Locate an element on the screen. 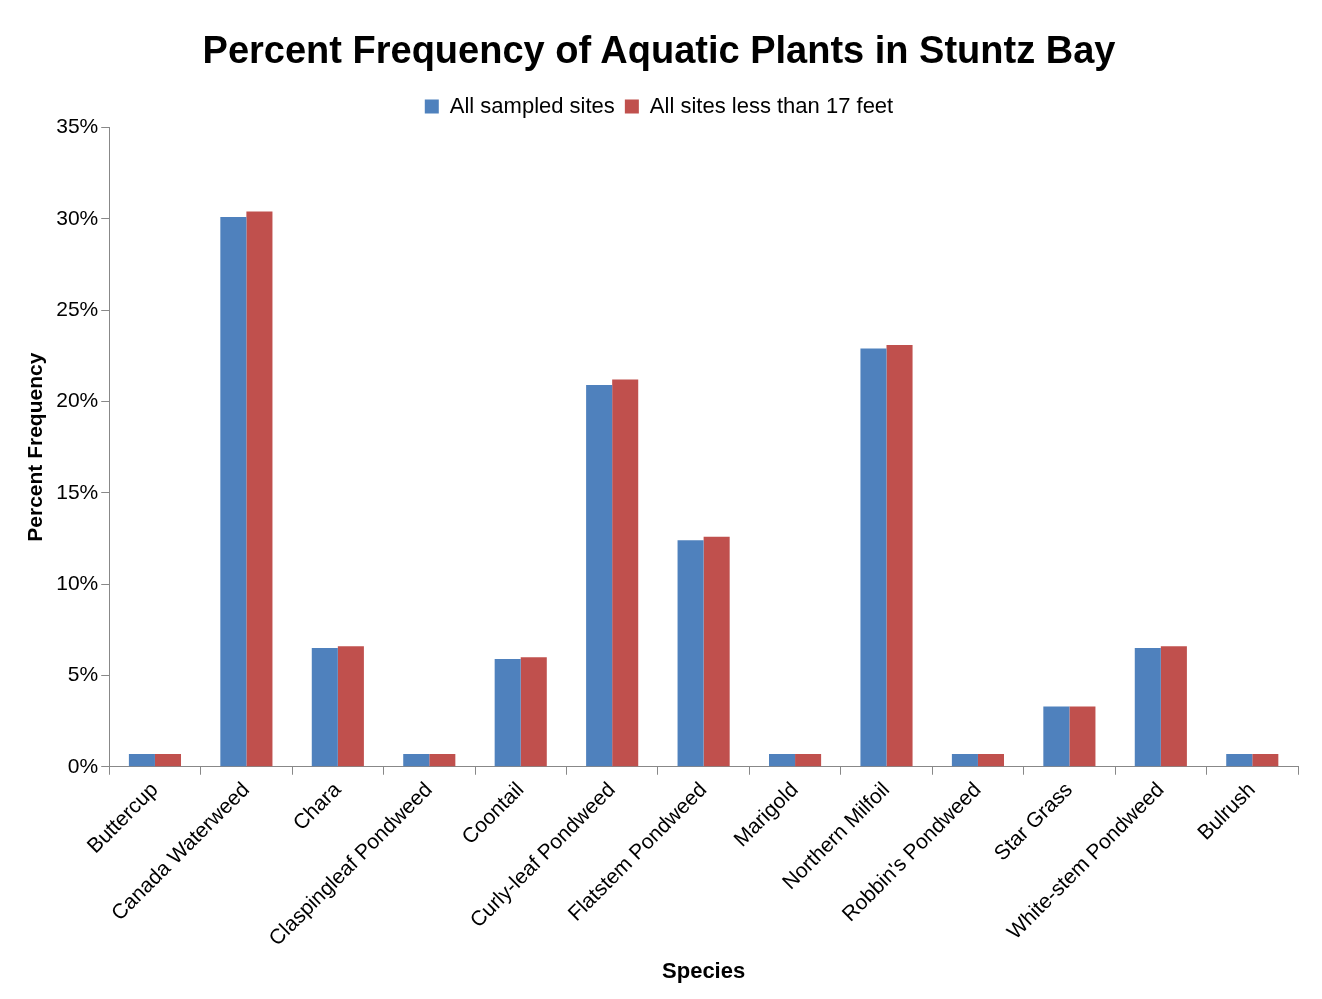  y-tick-label: 0% is located at coordinates (83, 765).